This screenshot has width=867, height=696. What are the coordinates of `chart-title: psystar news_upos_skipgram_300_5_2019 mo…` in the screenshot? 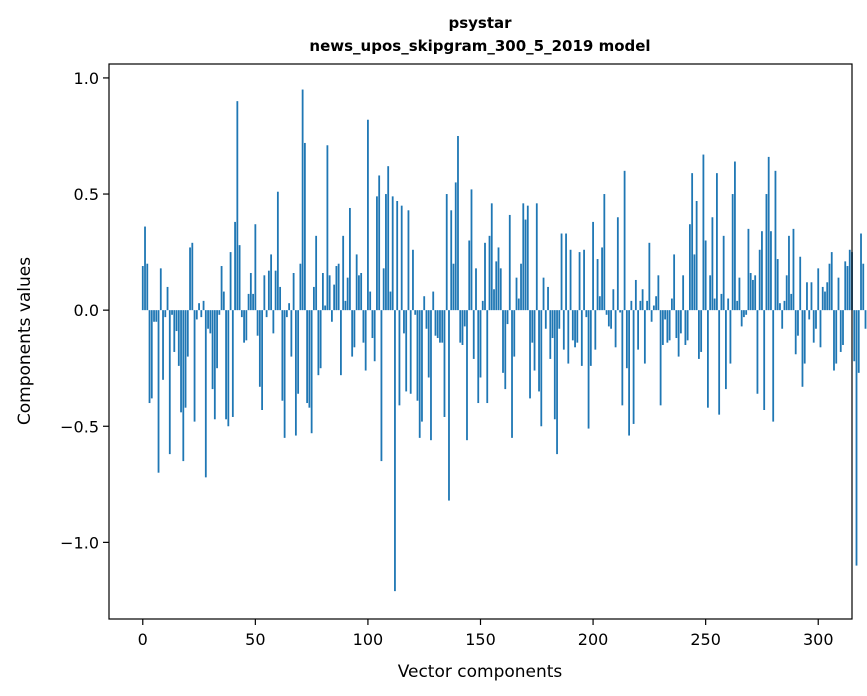 It's located at (479, 34).